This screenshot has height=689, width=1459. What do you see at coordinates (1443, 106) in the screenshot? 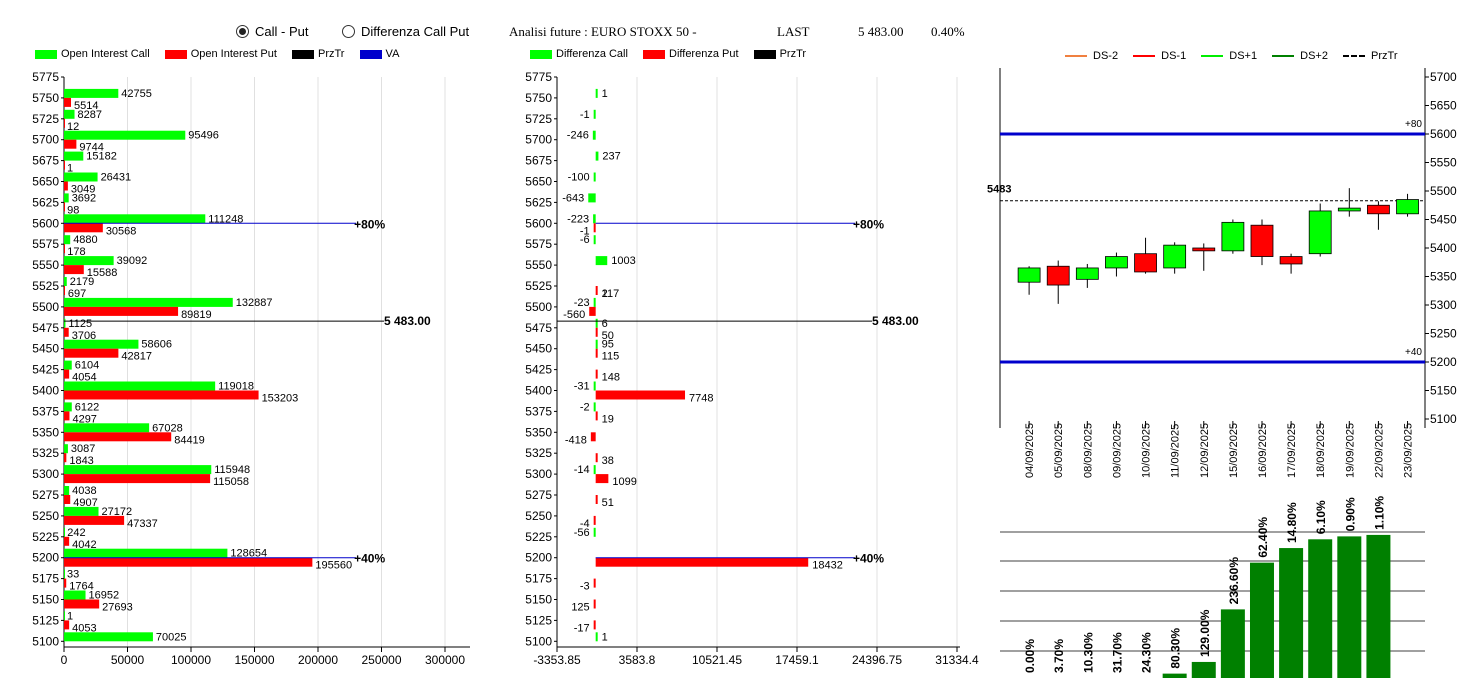
I see `y-tick-label: 5650` at bounding box center [1443, 106].